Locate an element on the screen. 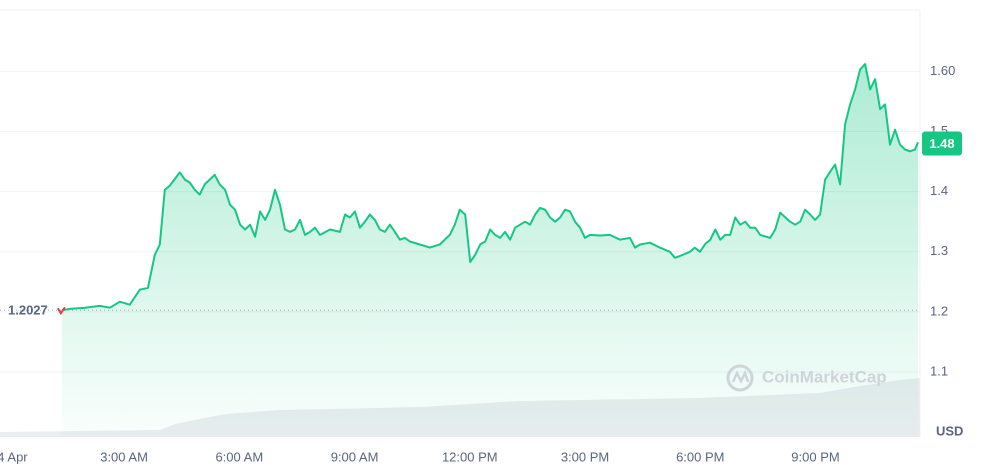 This screenshot has width=982, height=467. current-price-label: 1.48 is located at coordinates (941, 143).